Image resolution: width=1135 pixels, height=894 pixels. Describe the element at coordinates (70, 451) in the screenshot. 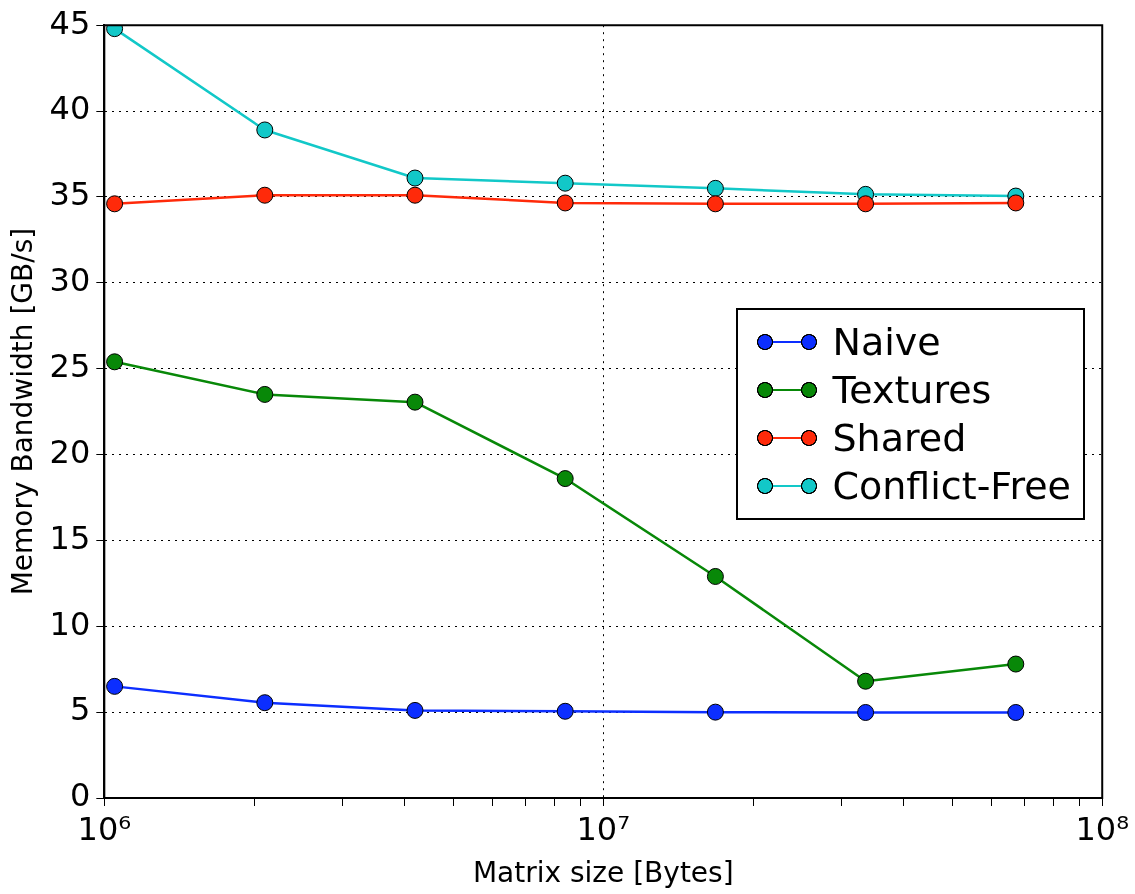

I see `y-tick-label: 20` at that location.